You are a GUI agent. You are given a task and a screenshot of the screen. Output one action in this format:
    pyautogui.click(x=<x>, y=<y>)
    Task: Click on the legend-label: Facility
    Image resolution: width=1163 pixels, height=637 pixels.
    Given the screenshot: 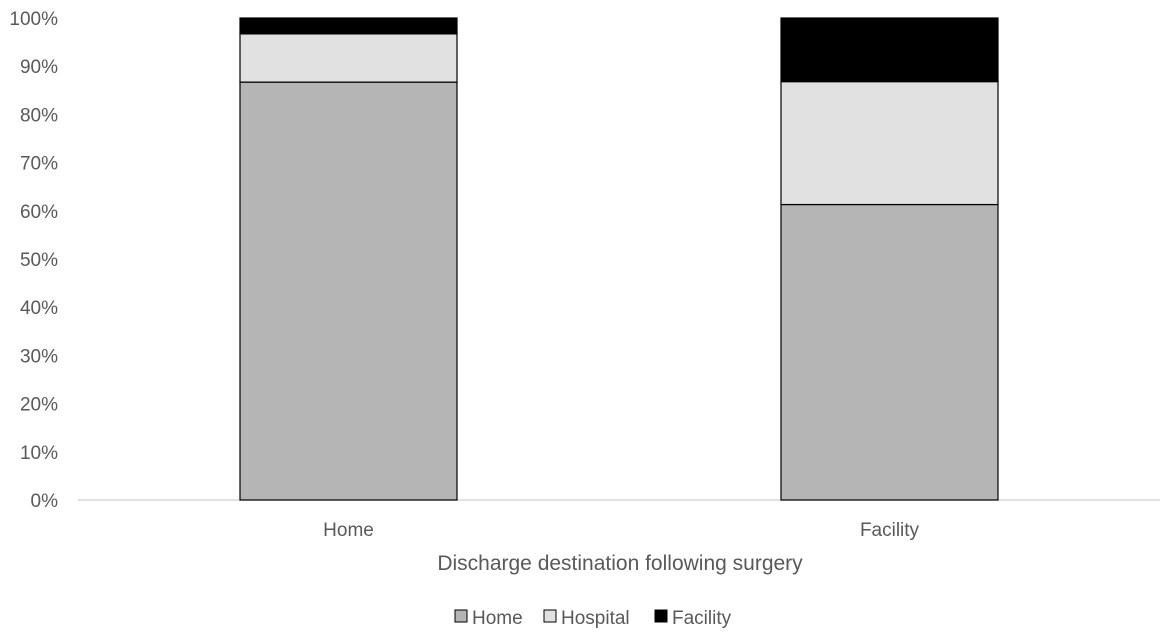 What is the action you would take?
    pyautogui.click(x=702, y=618)
    